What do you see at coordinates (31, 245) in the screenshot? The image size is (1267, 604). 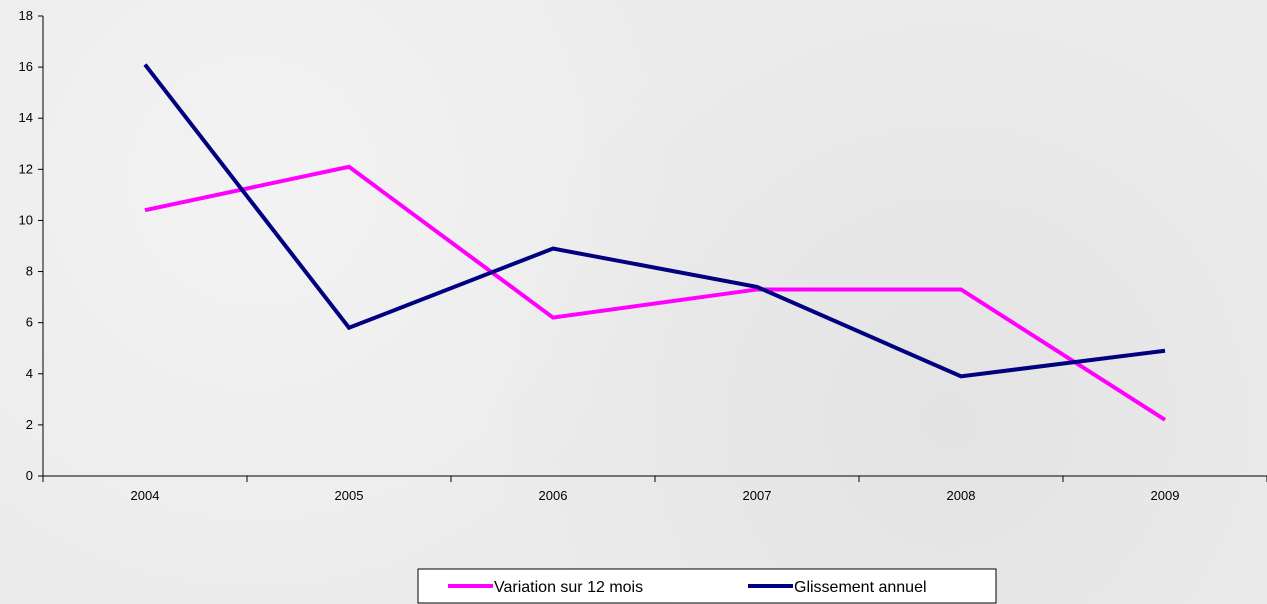 I see `y-axis-ticks: 0 2 4 6 8 10 12 14 16 18` at bounding box center [31, 245].